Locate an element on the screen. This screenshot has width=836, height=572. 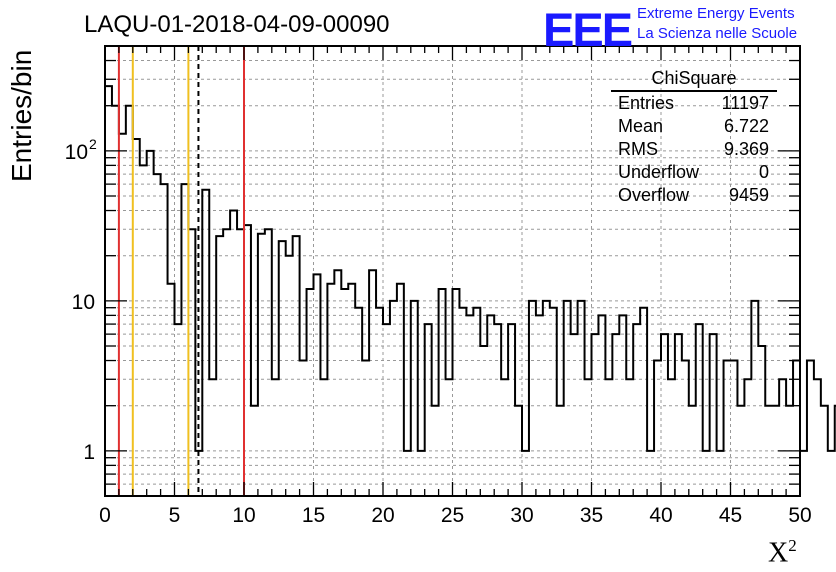
stats-value: 9.369 is located at coordinates (746, 149).